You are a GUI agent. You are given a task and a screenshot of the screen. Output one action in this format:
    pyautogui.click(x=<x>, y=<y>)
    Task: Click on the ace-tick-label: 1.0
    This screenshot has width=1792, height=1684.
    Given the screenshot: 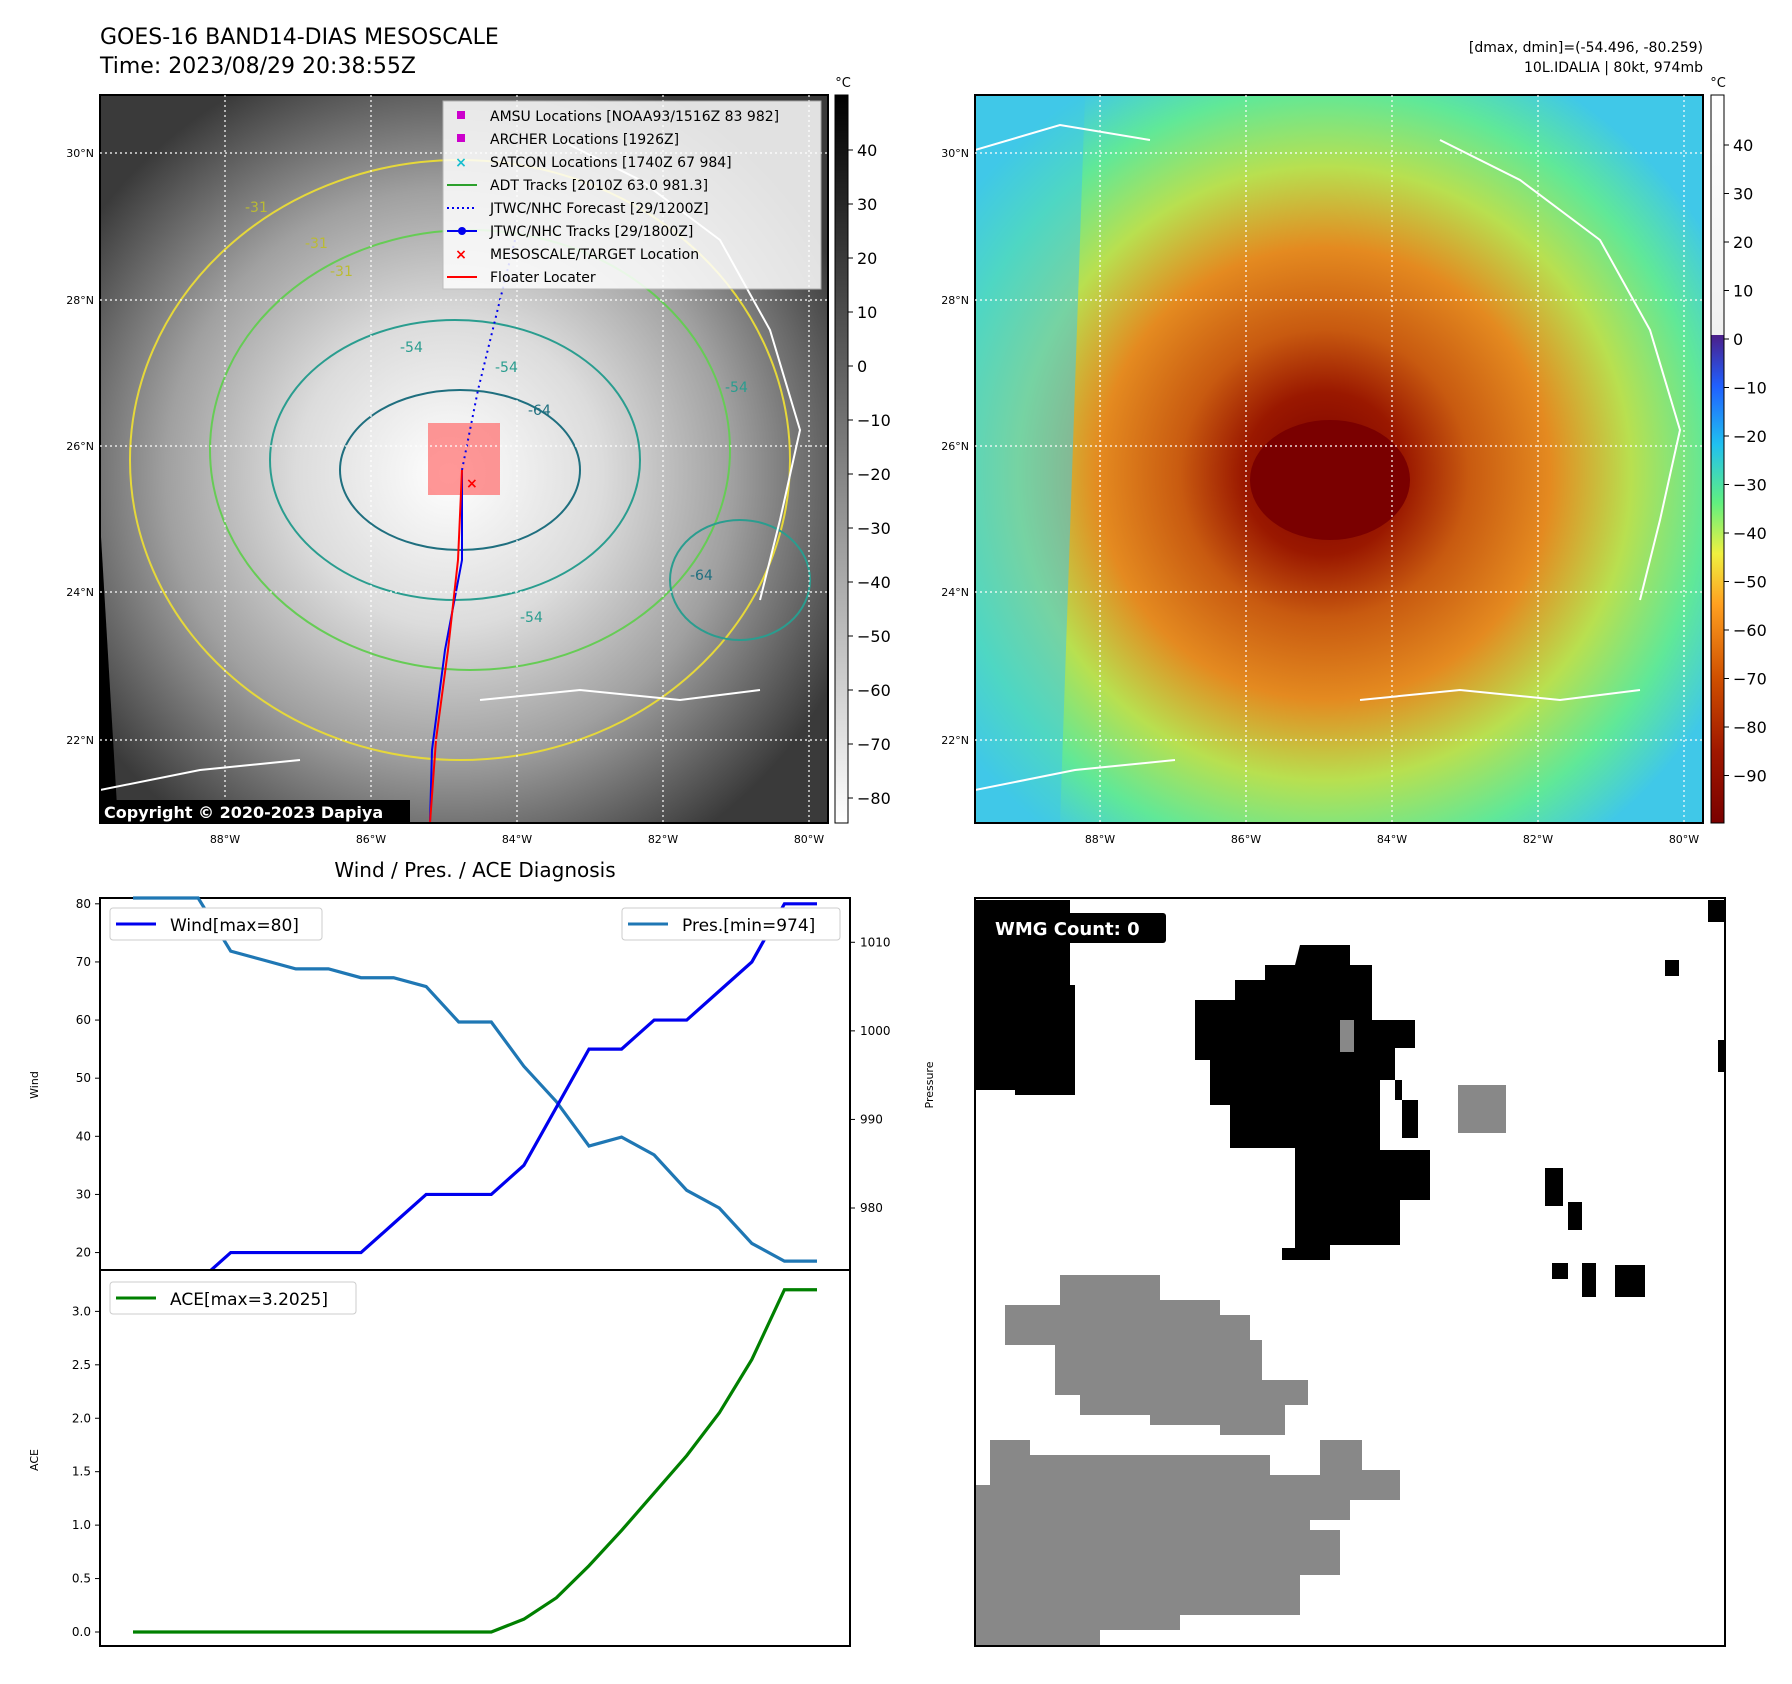 What is the action you would take?
    pyautogui.click(x=81, y=1525)
    